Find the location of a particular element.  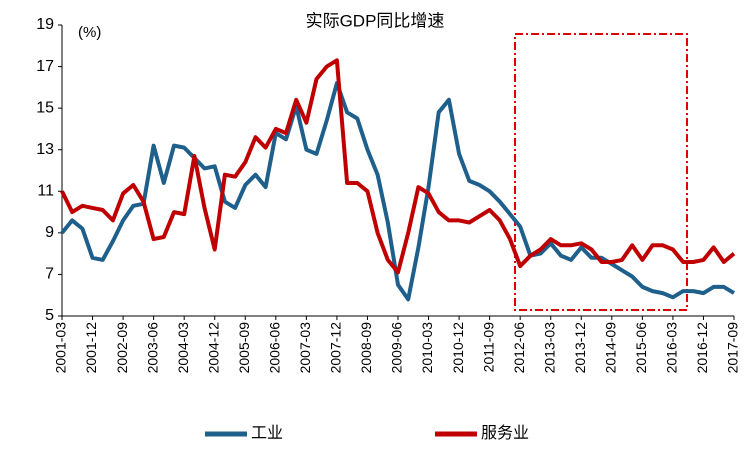

y-tick-label: 13 is located at coordinates (45, 149).